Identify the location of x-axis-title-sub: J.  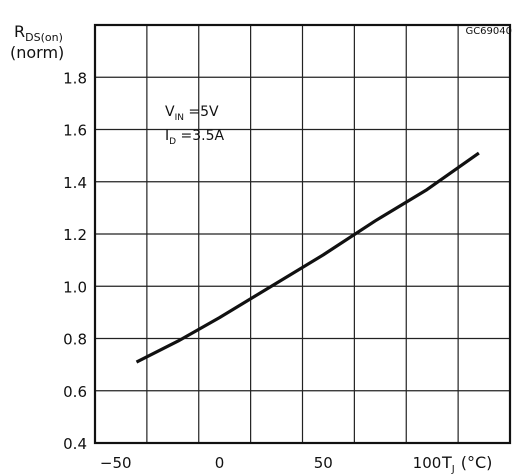
(453, 469).